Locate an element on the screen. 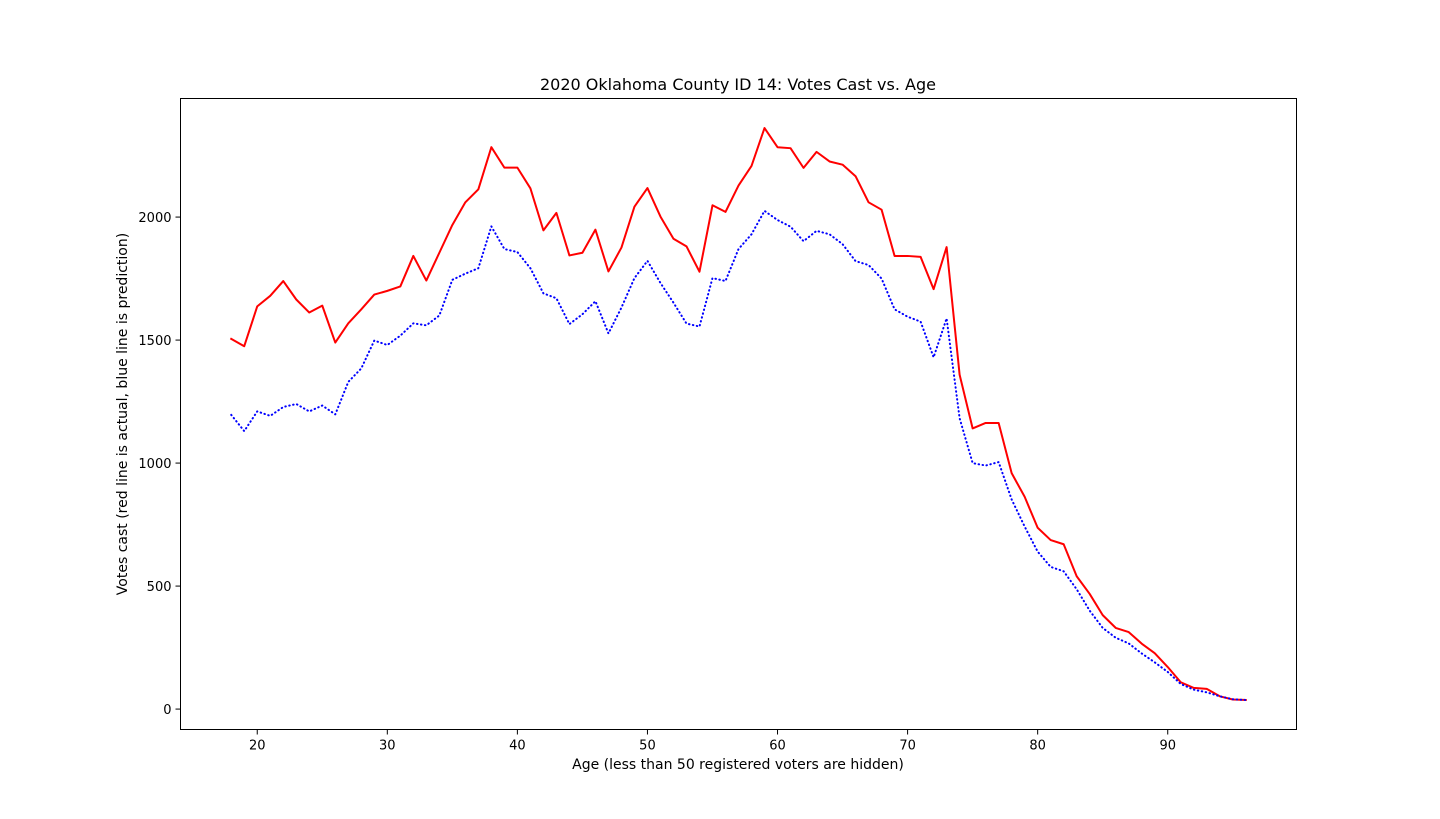  x-tick-label: 90 is located at coordinates (1167, 746).